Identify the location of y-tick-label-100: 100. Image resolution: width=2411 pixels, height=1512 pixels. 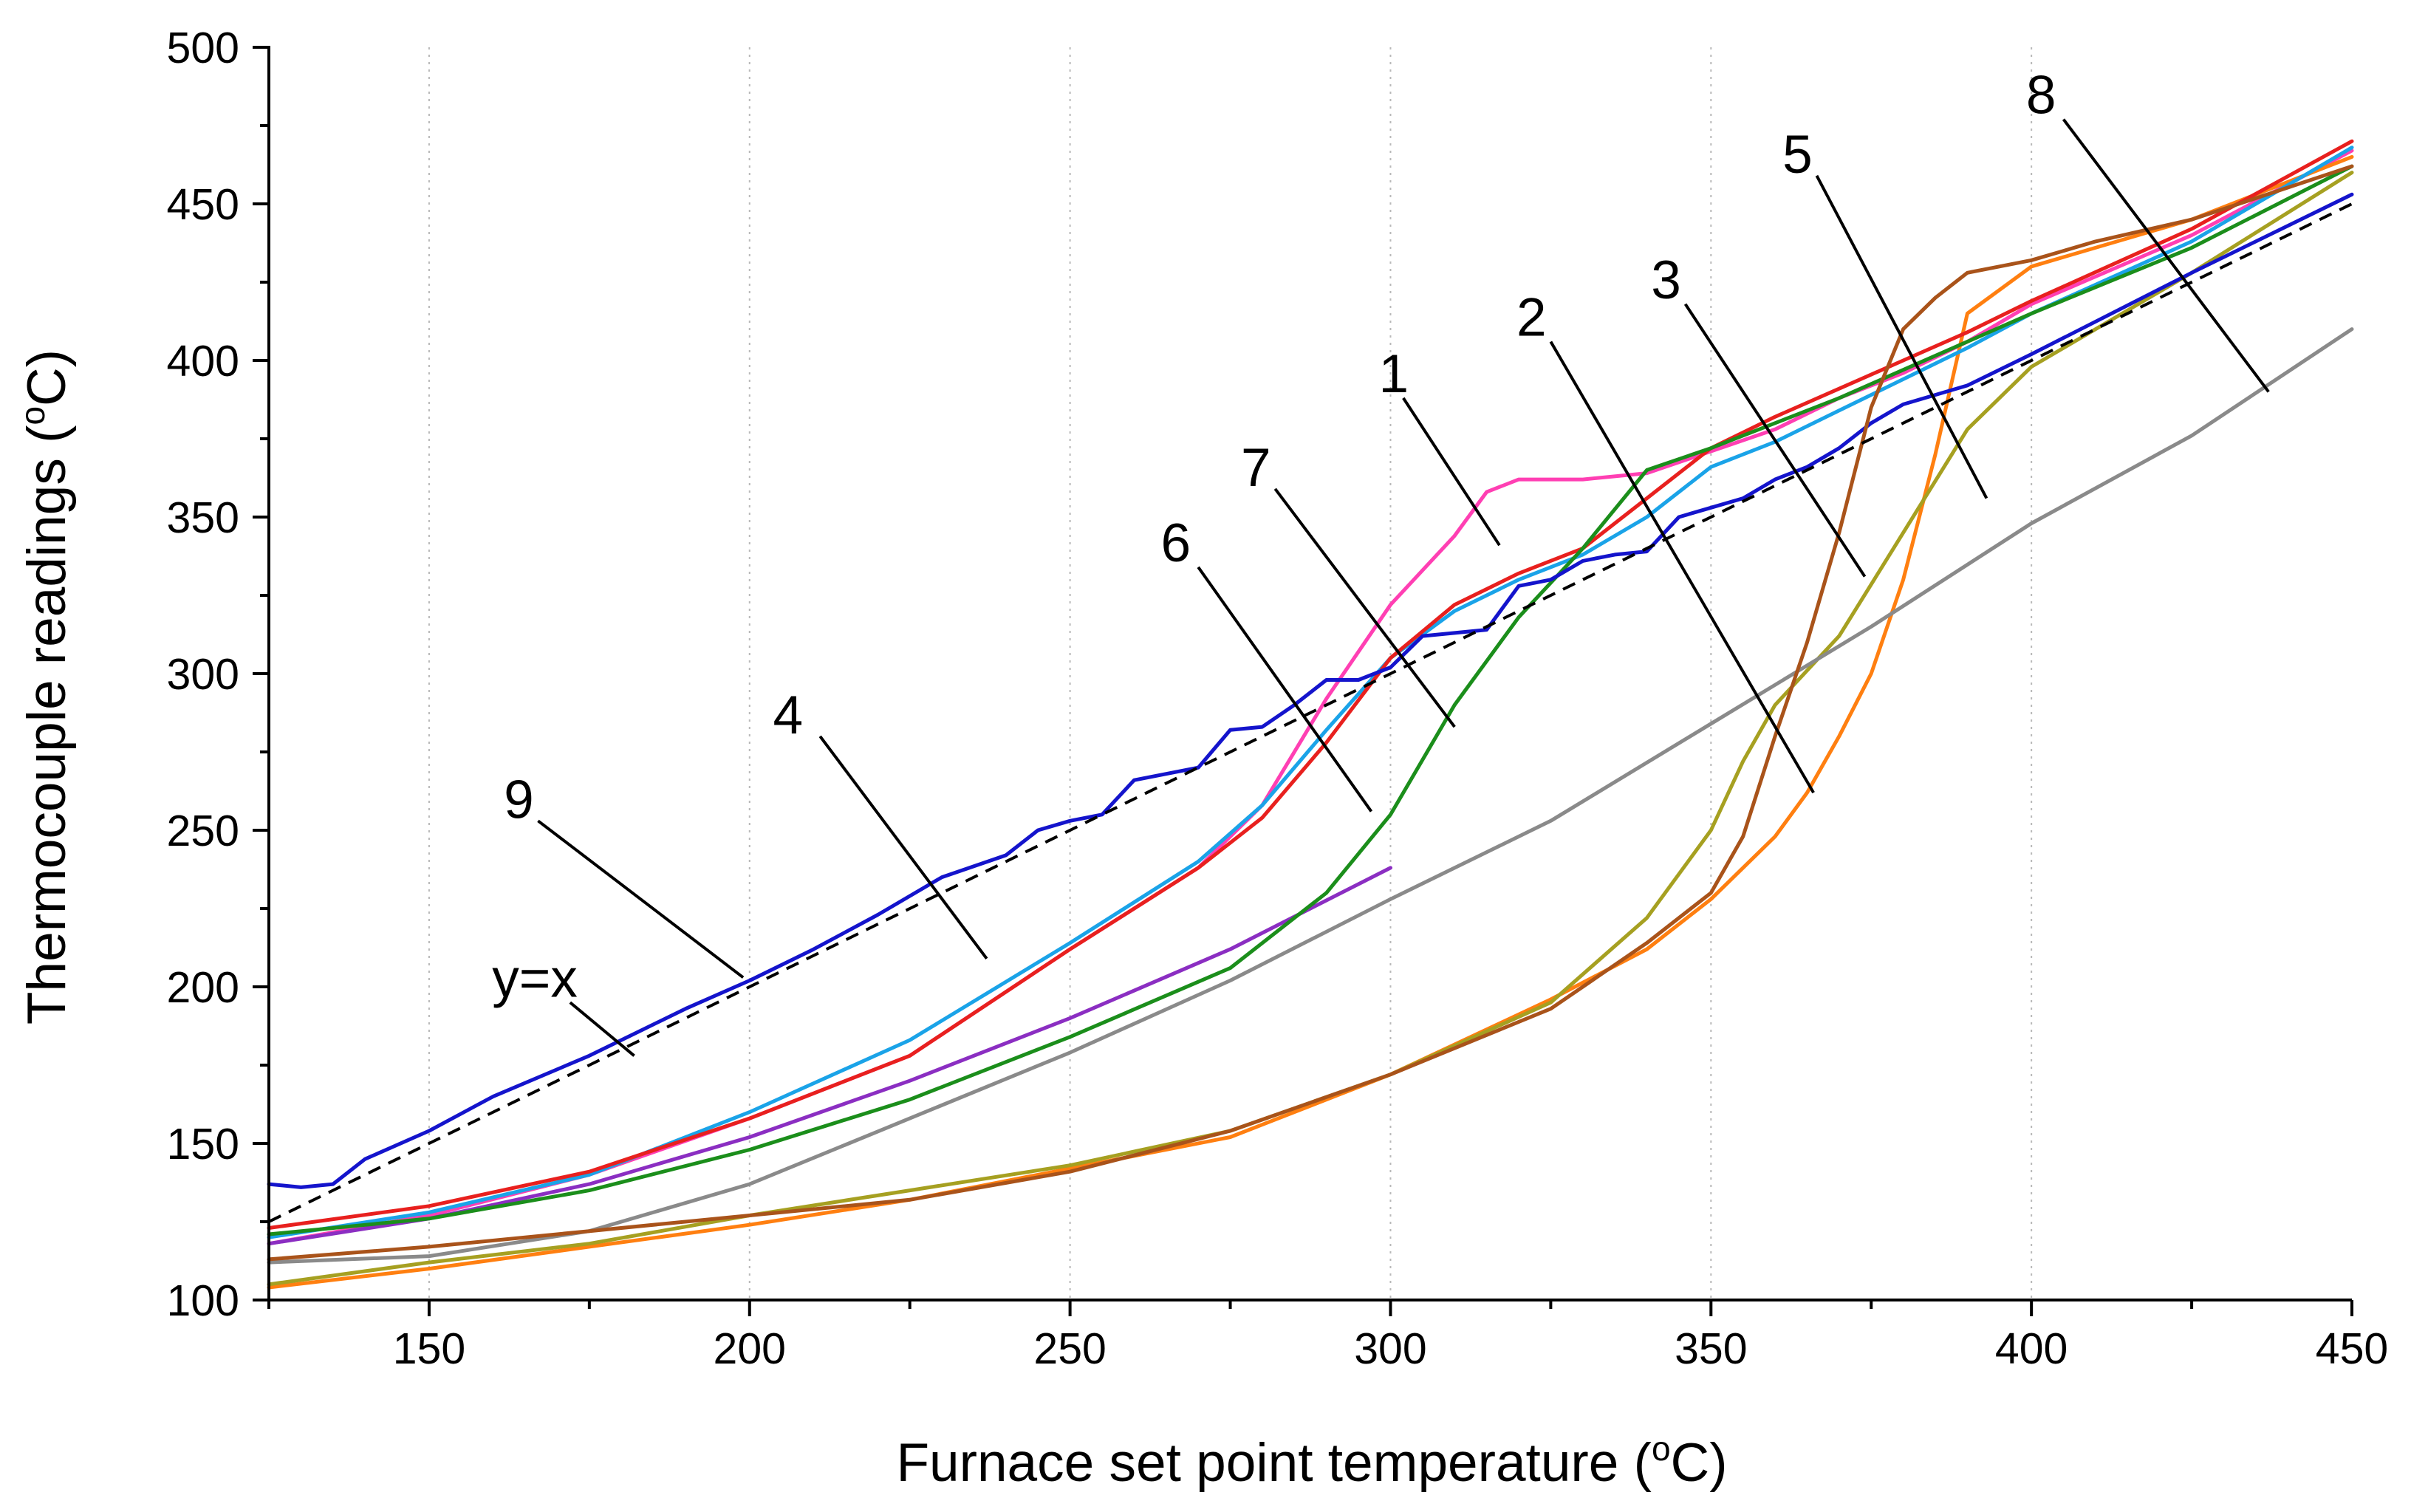
(203, 1300).